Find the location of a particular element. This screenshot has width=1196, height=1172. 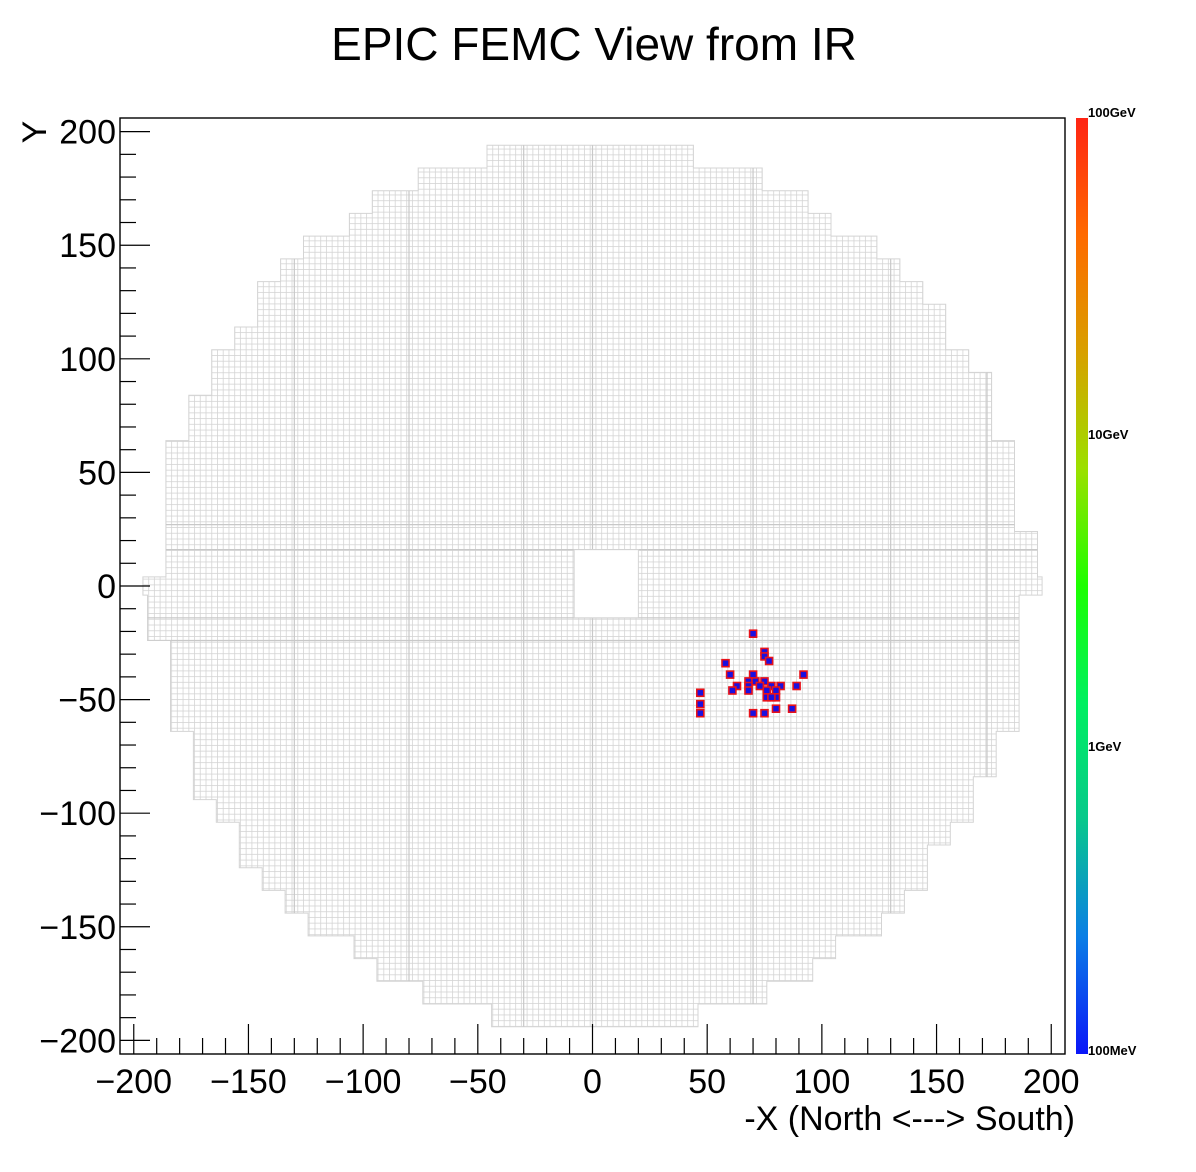

x-tick-label: −50 is located at coordinates (478, 1082).